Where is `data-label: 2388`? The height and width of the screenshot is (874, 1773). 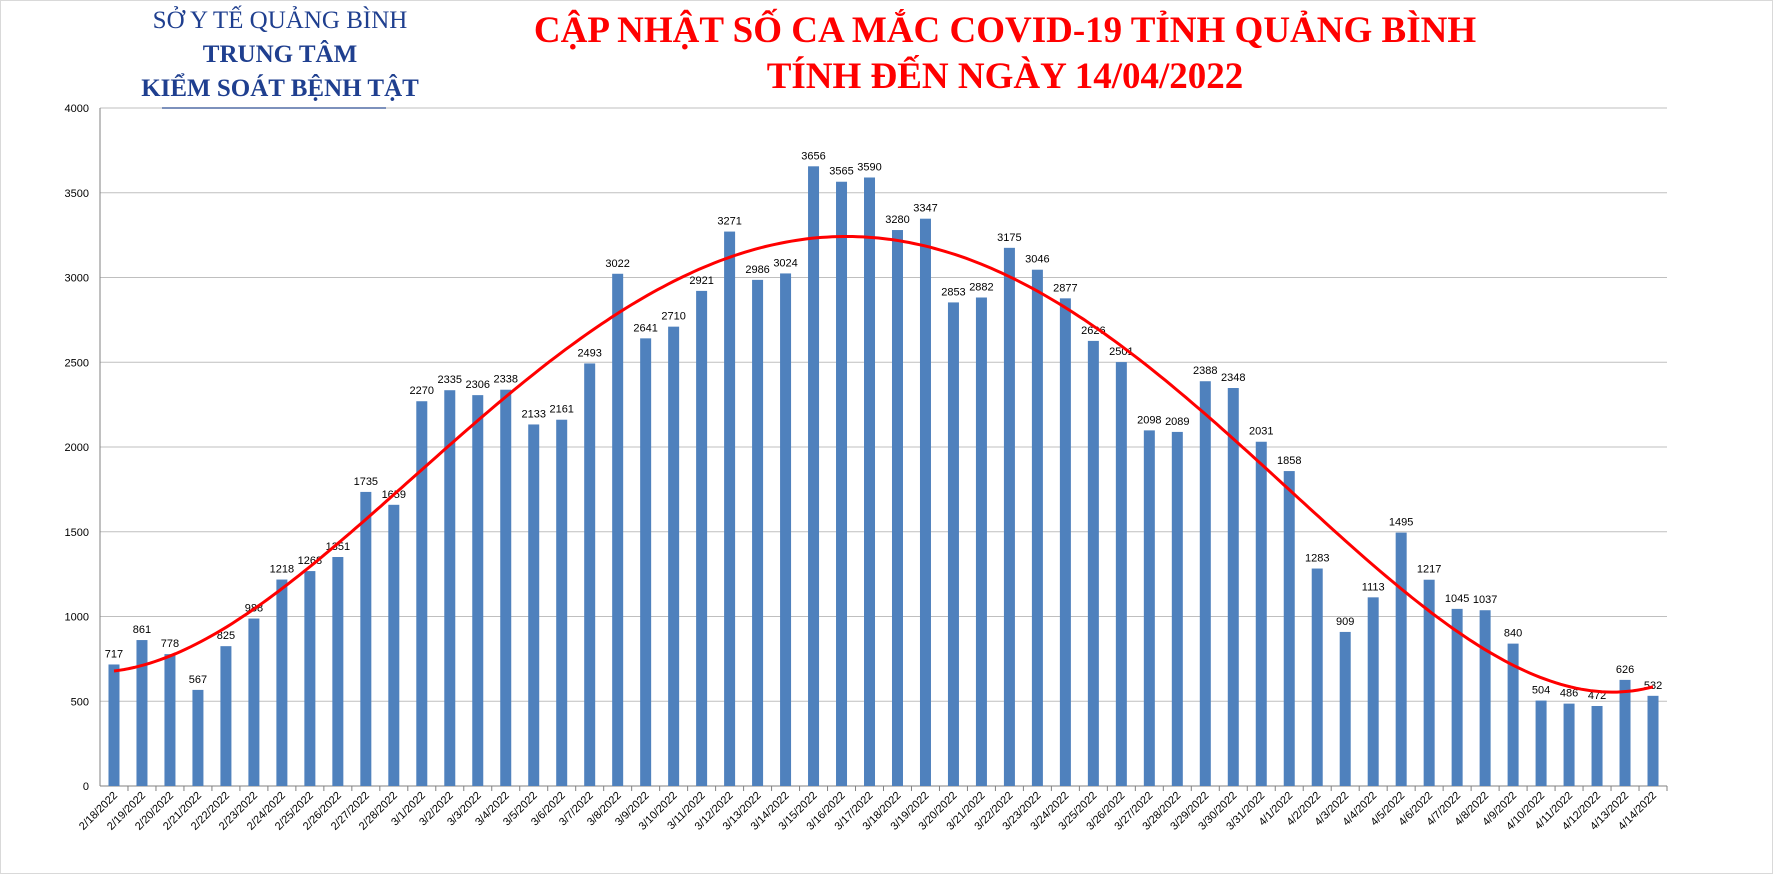 data-label: 2388 is located at coordinates (1205, 371).